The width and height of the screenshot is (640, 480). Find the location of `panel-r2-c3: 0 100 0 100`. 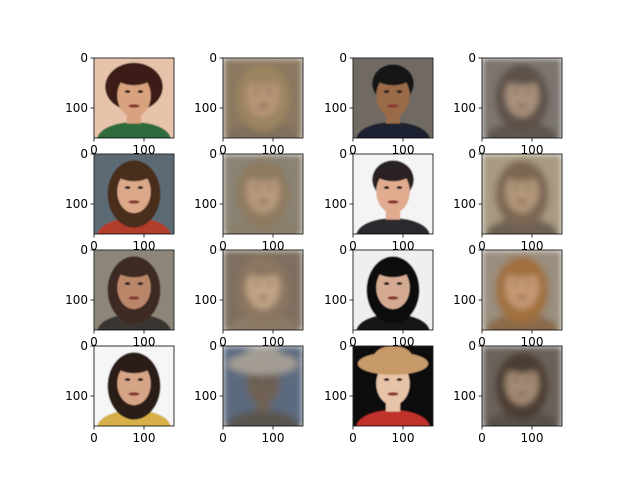

panel-r2-c3: 0 100 0 100 is located at coordinates (379, 200).